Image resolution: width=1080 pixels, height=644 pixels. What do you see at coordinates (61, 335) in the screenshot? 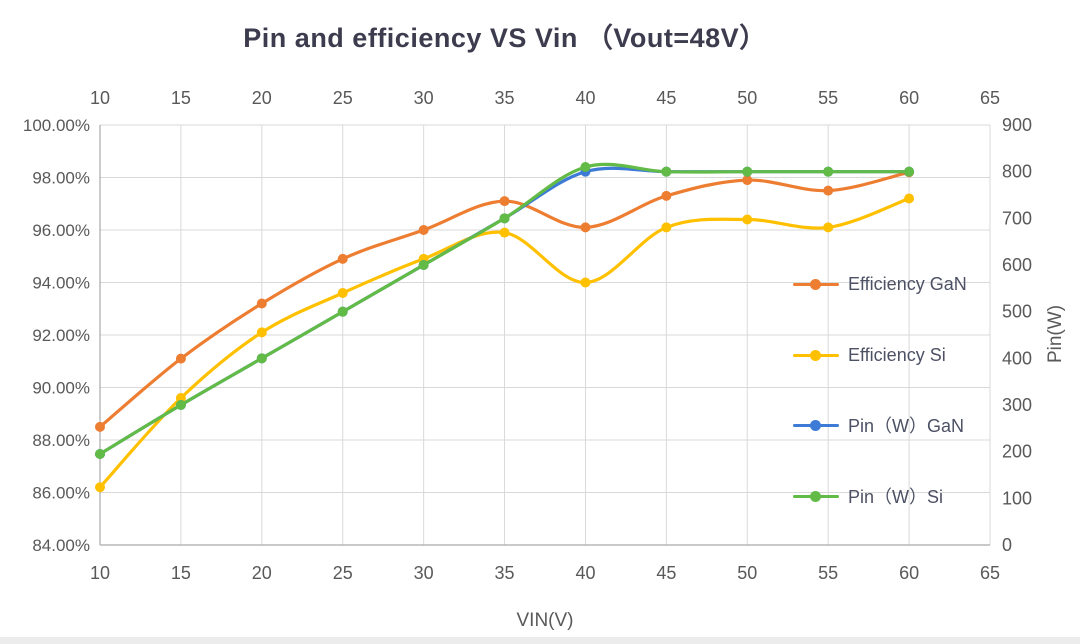
I see `left-y-tick-label: 92.00%` at bounding box center [61, 335].